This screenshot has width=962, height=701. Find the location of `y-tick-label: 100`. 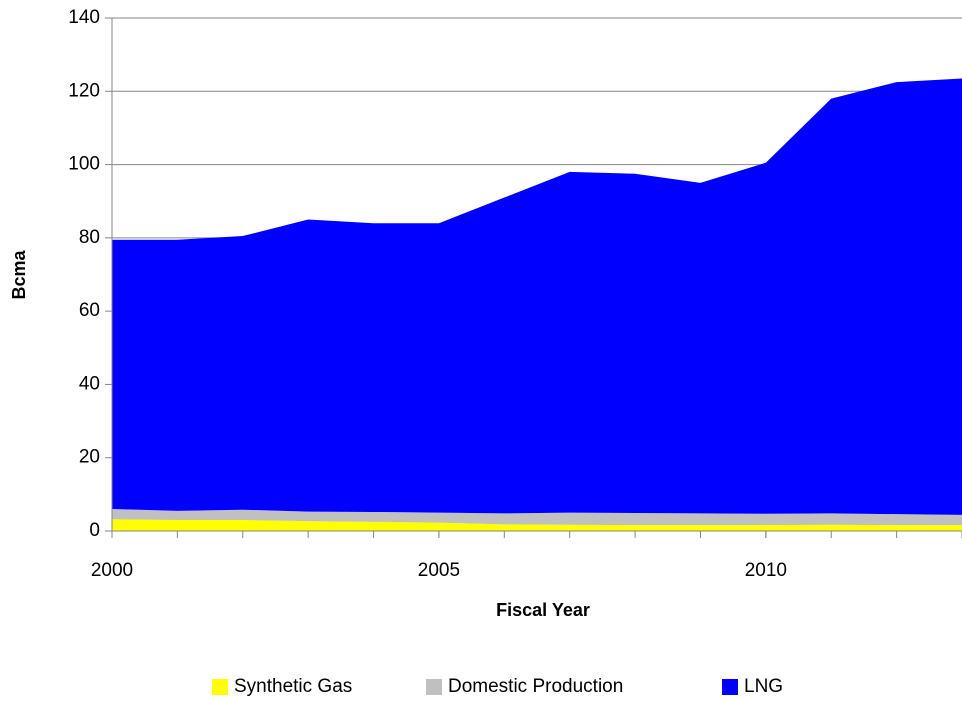

y-tick-label: 100 is located at coordinates (84, 164).